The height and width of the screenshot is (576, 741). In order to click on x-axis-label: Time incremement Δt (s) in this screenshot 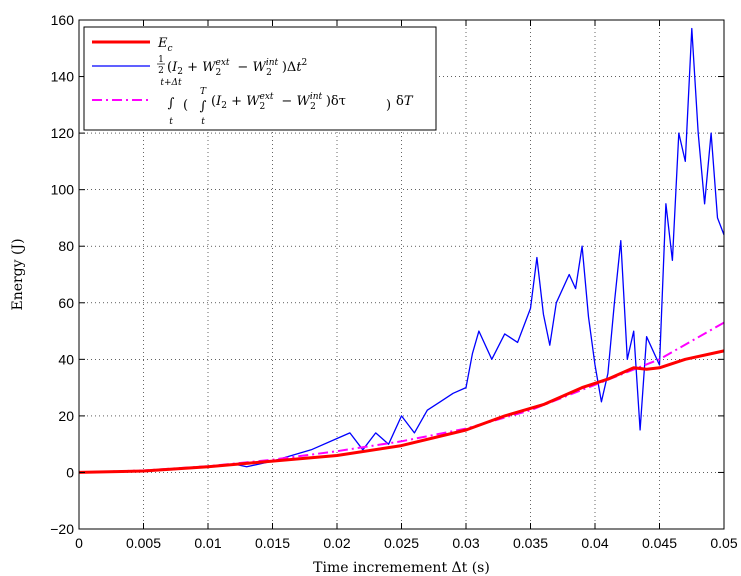, I will do `click(401, 568)`.